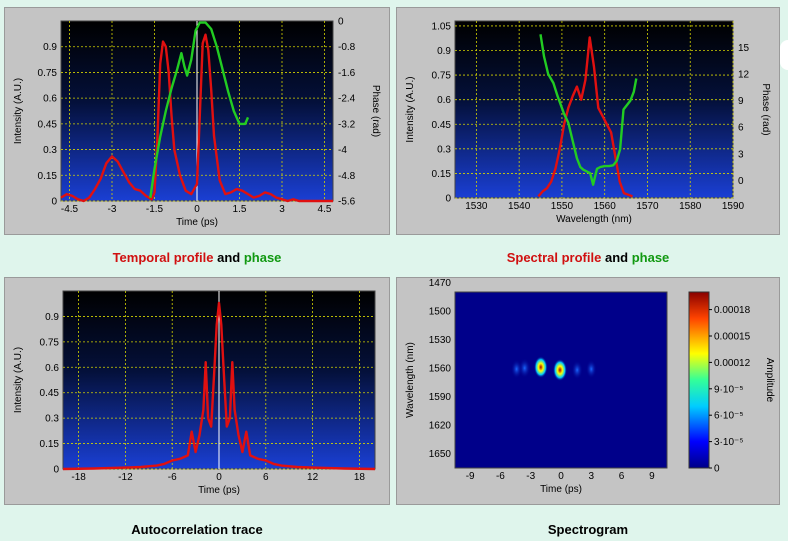  What do you see at coordinates (70, 209) in the screenshot?
I see `x-tick-label: -4.5` at bounding box center [70, 209].